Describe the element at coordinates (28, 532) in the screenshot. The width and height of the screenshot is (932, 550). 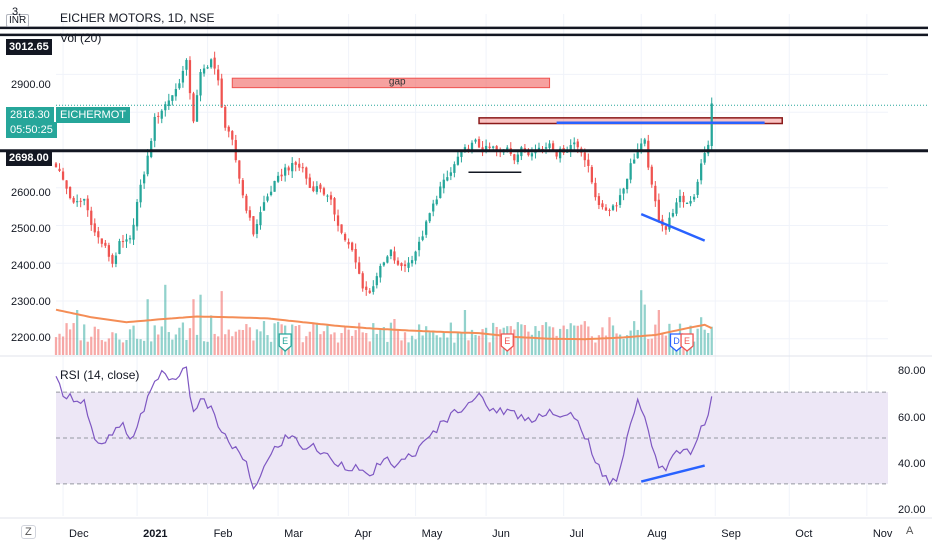
I see `zoom-button: Z` at that location.